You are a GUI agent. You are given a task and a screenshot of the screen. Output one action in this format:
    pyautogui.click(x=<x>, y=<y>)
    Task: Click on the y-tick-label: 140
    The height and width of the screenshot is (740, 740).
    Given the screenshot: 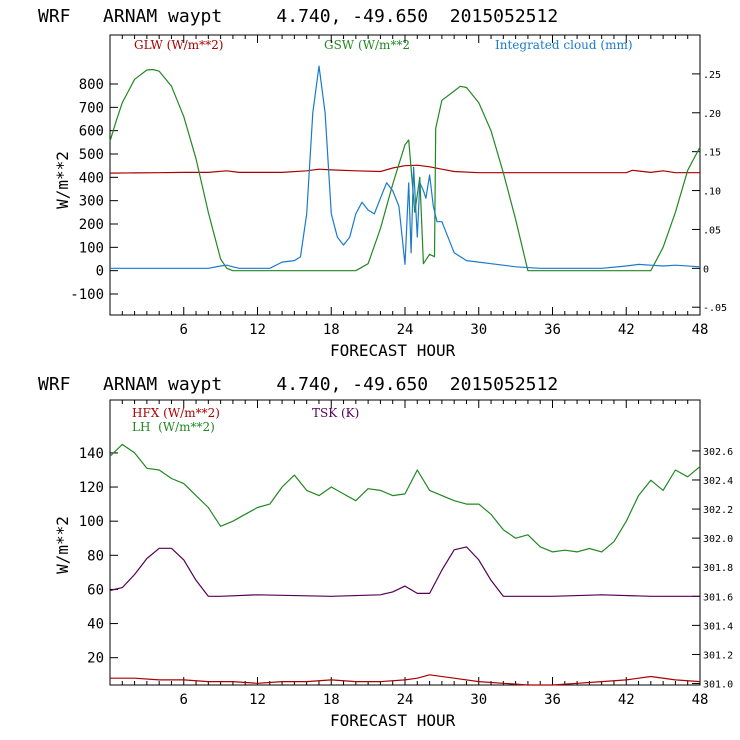 What is the action you would take?
    pyautogui.click(x=91, y=454)
    